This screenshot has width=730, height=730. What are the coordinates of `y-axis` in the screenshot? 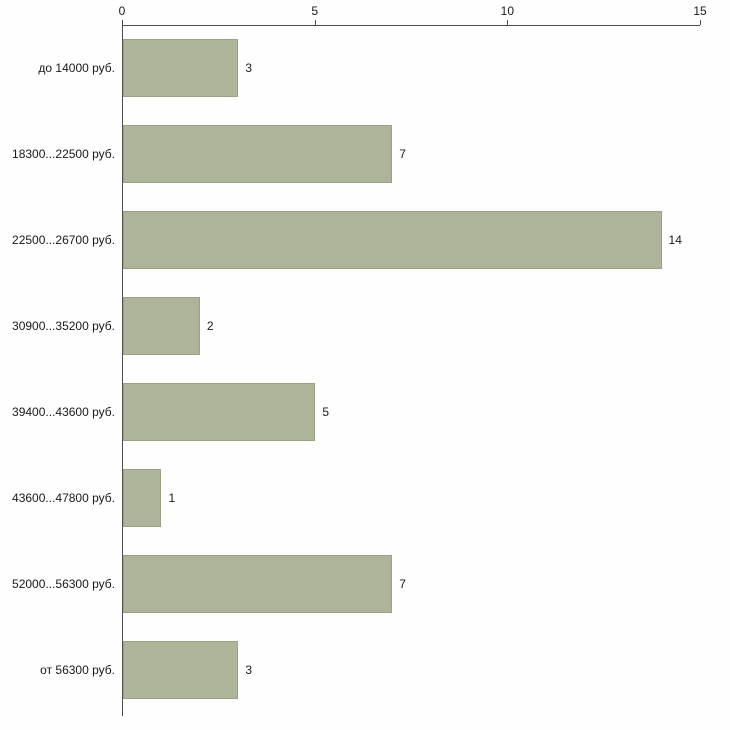 It's located at (122, 370).